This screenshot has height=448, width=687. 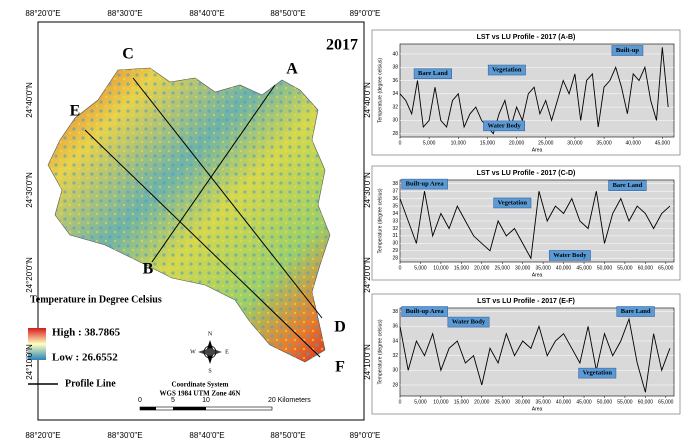 What do you see at coordinates (292, 69) in the screenshot?
I see `profile-point: A` at bounding box center [292, 69].